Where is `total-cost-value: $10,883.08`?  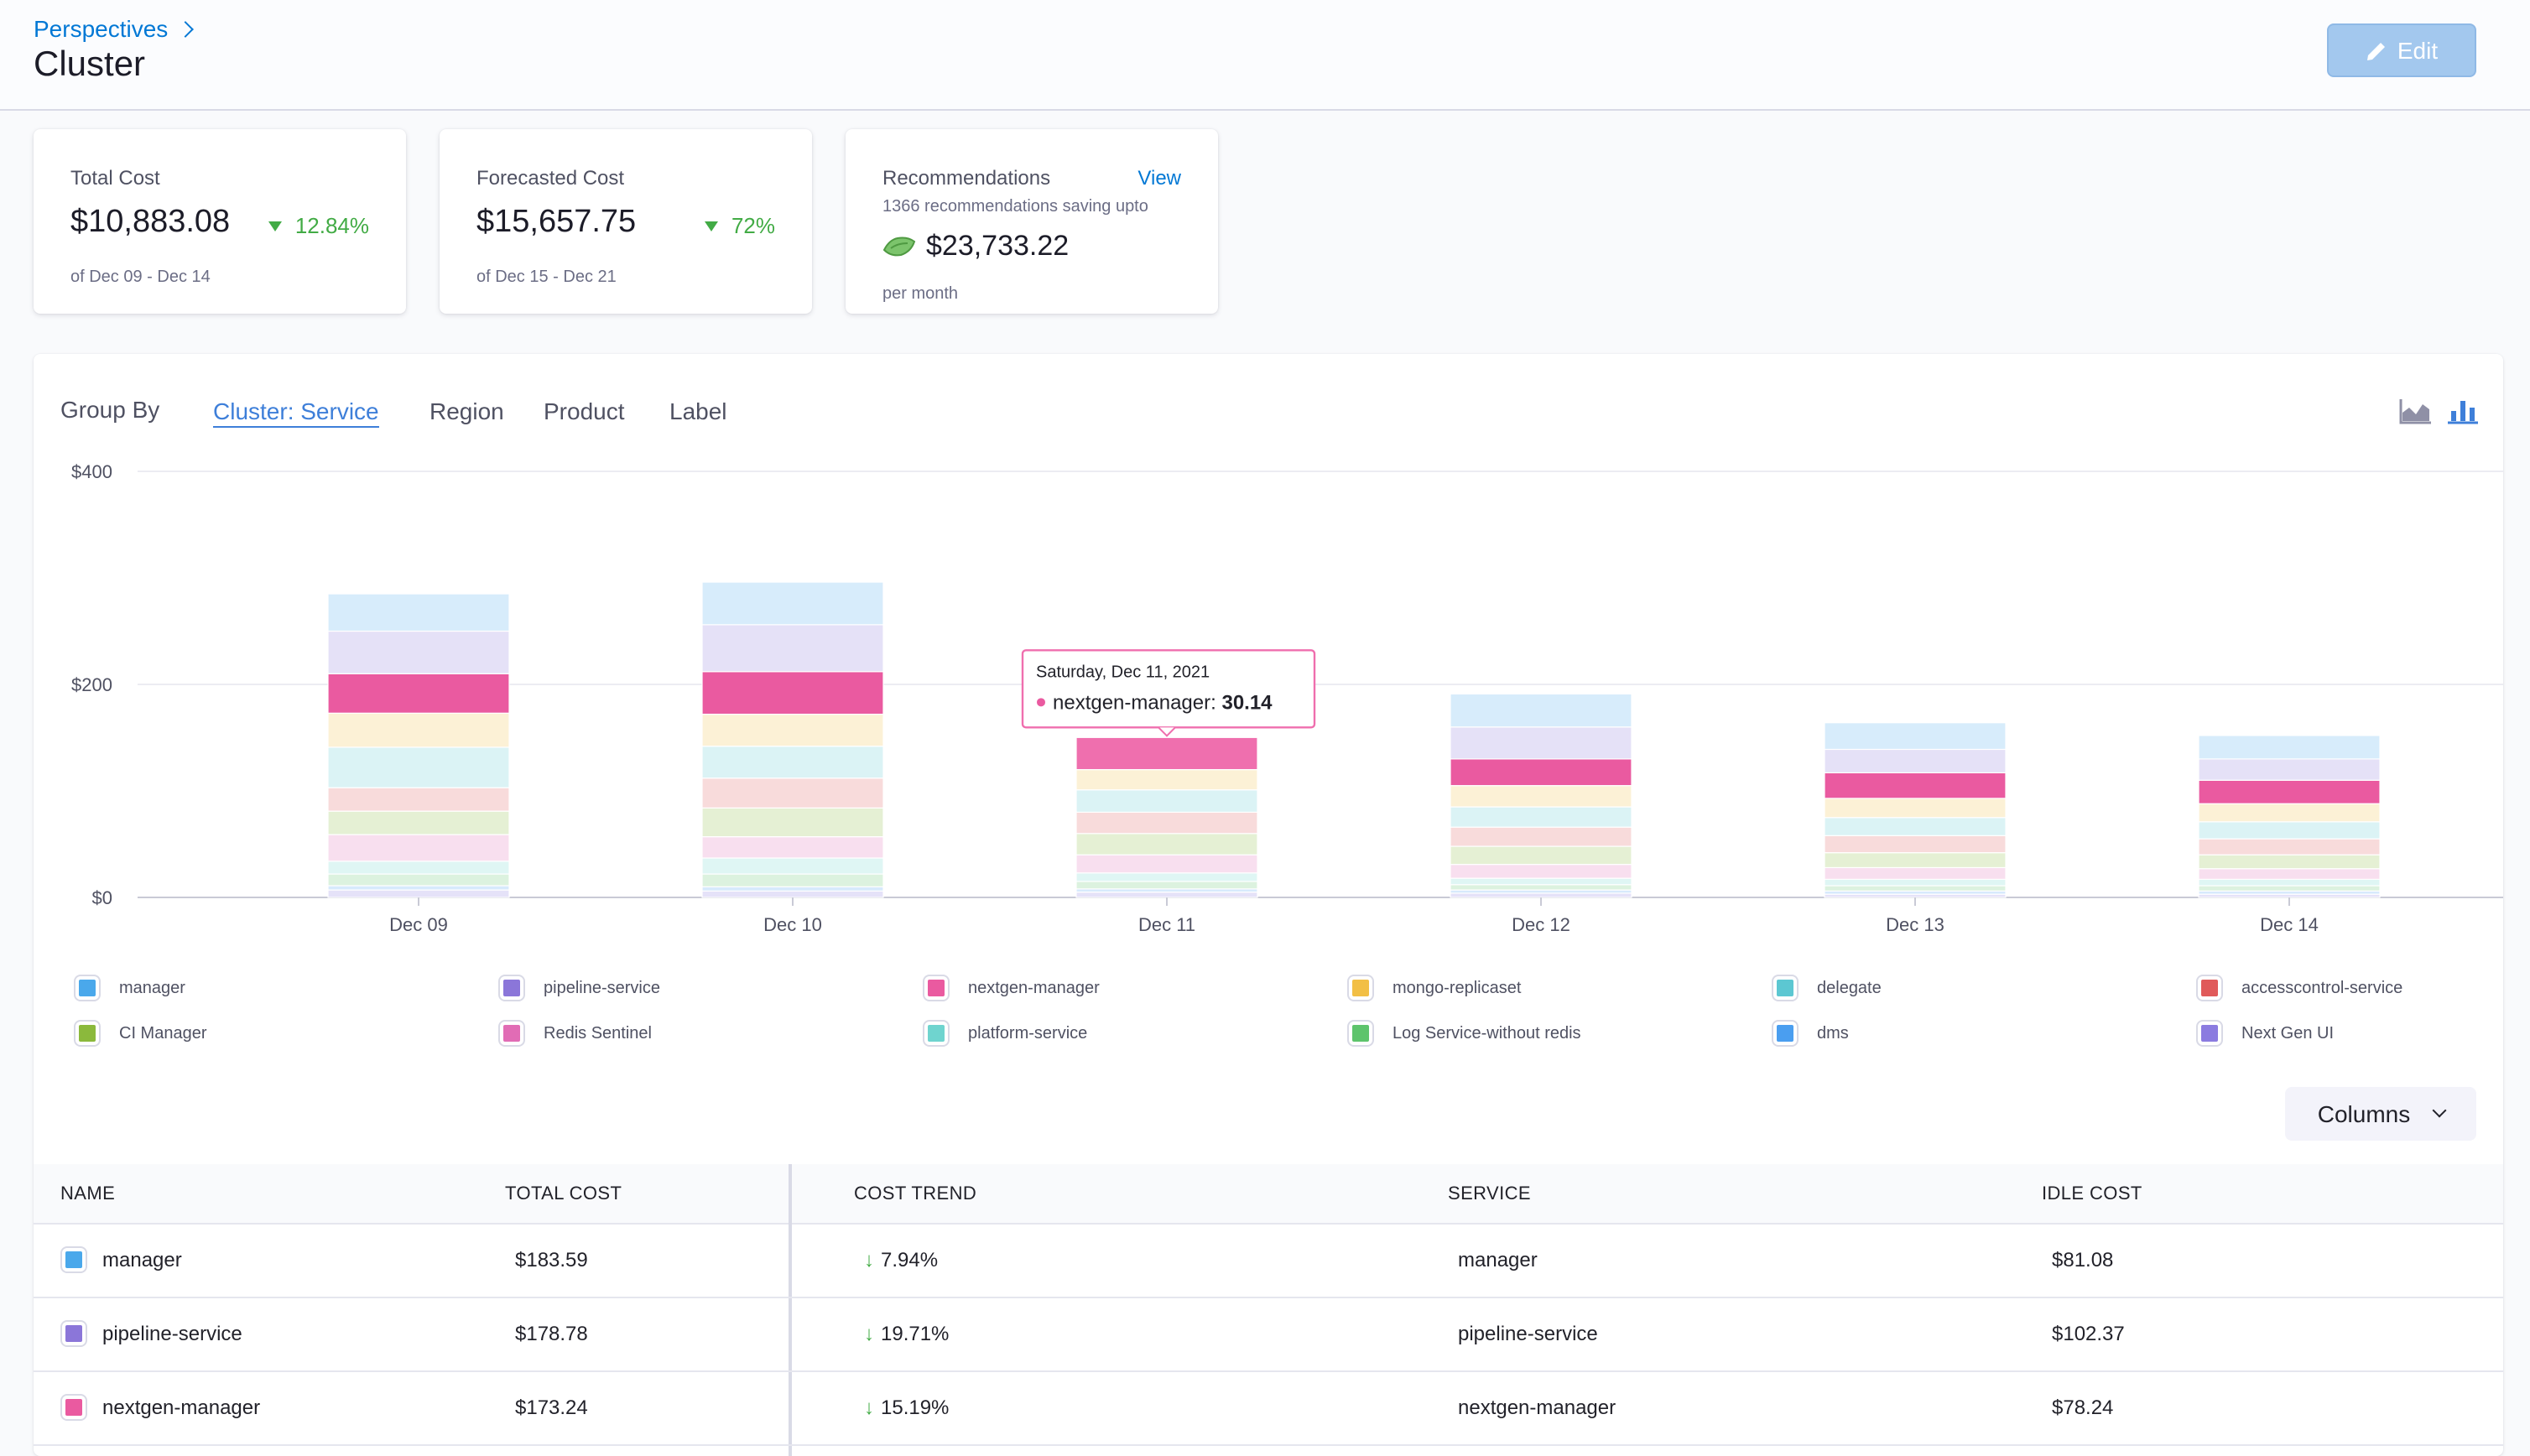 total-cost-value: $10,883.08 is located at coordinates (150, 223).